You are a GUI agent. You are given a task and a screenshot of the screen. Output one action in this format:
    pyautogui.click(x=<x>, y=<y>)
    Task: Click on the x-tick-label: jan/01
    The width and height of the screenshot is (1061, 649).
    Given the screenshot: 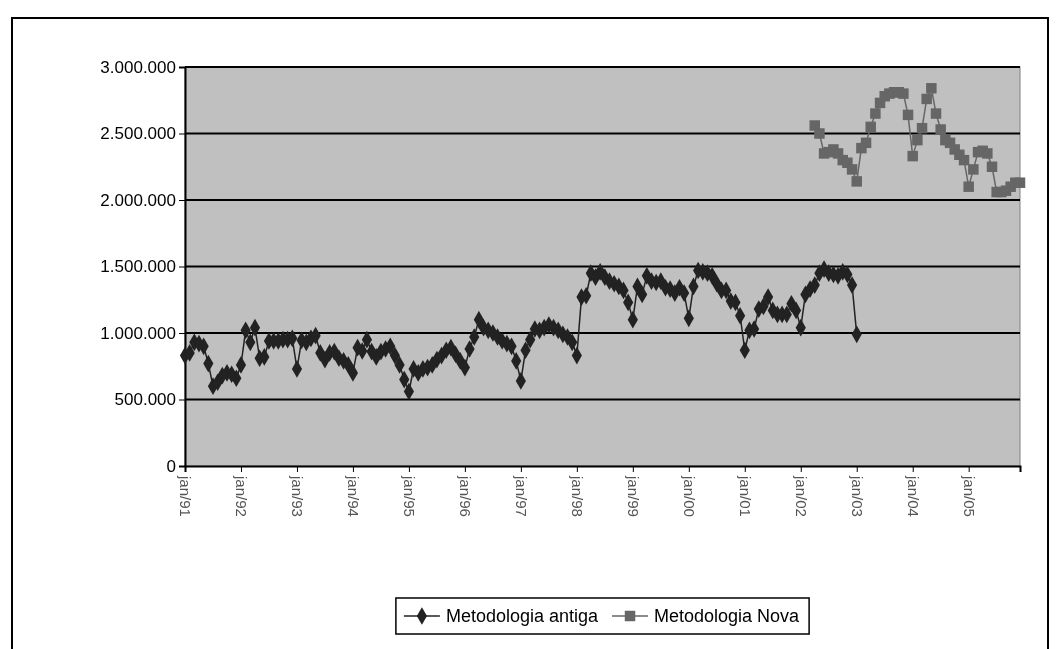 What is the action you would take?
    pyautogui.click(x=746, y=496)
    